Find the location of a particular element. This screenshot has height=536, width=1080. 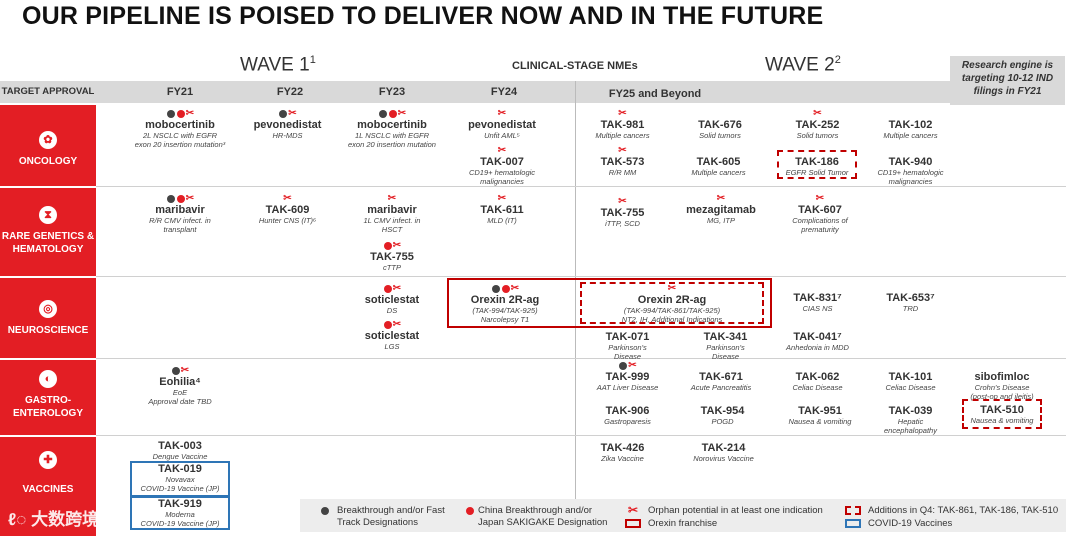

orexin-franchise-box is located at coordinates (609, 303).